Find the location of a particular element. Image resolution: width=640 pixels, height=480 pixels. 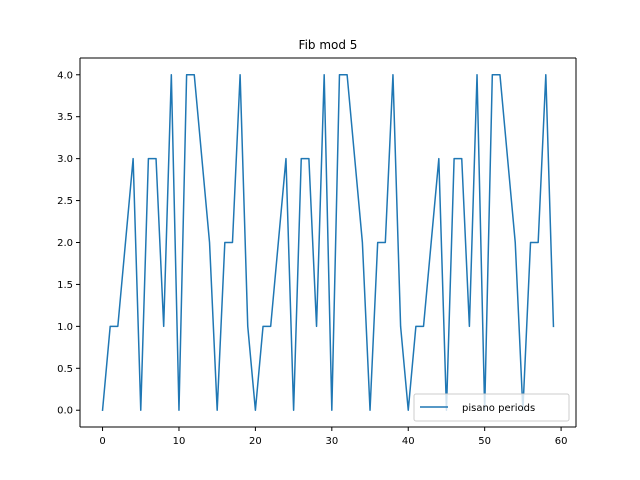

y-tick-label: 3.5 is located at coordinates (65, 117).